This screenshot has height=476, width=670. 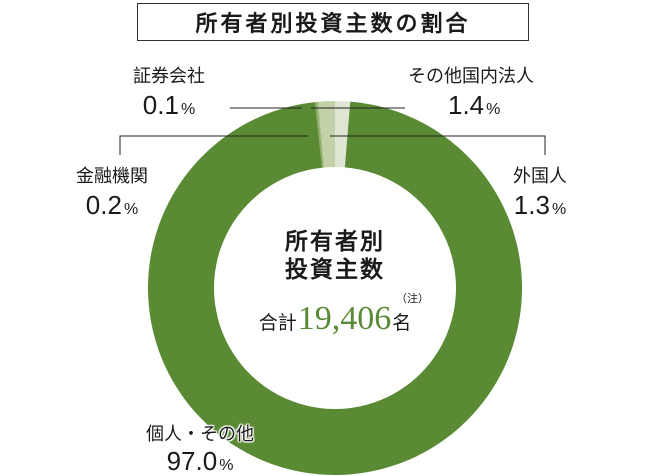 I want to click on label-securities-value: 0.1%, so click(x=169, y=105).